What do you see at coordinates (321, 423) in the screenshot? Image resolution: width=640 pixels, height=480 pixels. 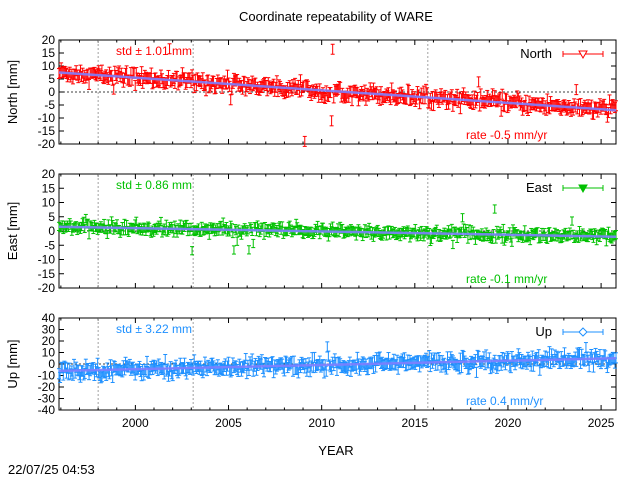 I see `x-tick-label: 2010` at bounding box center [321, 423].